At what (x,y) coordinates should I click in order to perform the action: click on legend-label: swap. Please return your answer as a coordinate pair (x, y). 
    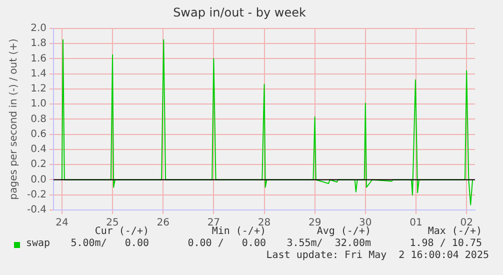
    Looking at the image, I should click on (38, 244).